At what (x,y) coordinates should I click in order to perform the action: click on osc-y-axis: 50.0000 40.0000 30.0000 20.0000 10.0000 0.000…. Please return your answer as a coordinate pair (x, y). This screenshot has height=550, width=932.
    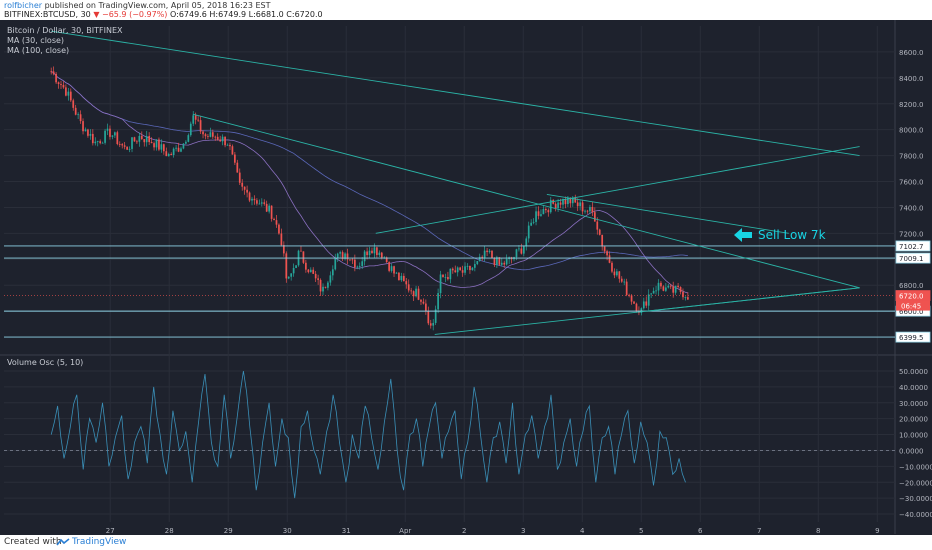
    Looking at the image, I should click on (915, 443).